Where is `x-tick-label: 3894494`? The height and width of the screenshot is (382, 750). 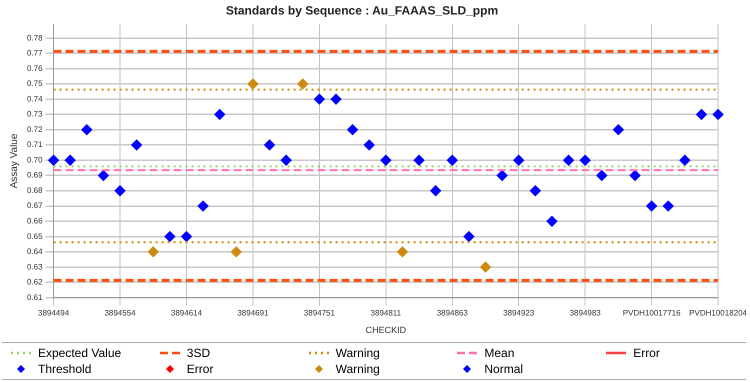
x-tick-label: 3894494 is located at coordinates (54, 313).